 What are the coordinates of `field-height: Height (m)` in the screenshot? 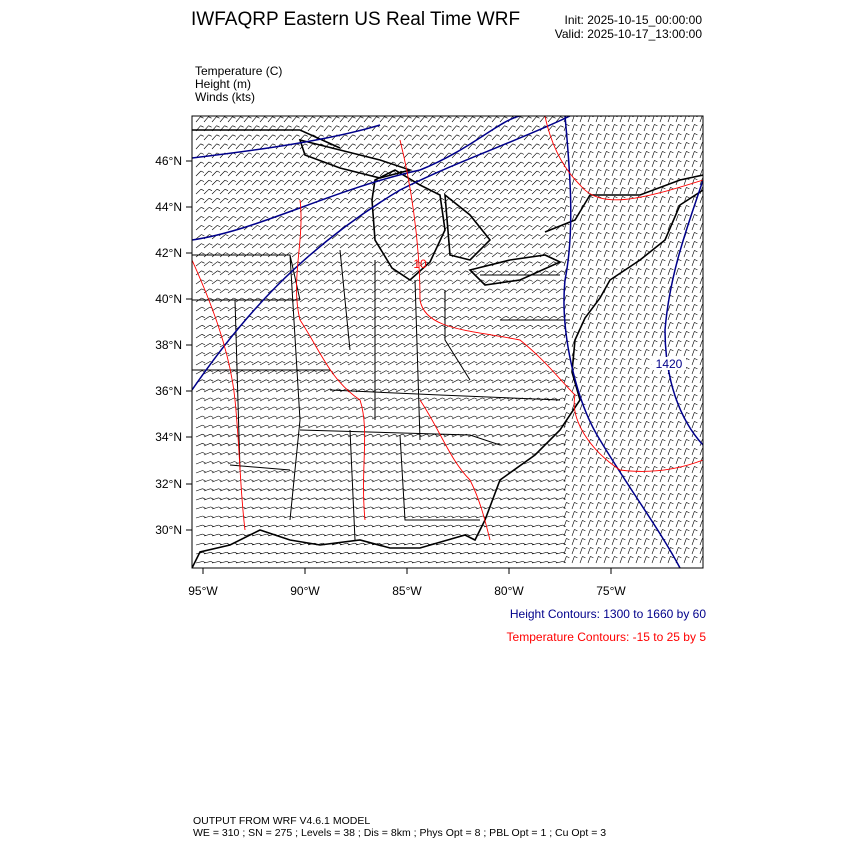 It's located at (223, 84).